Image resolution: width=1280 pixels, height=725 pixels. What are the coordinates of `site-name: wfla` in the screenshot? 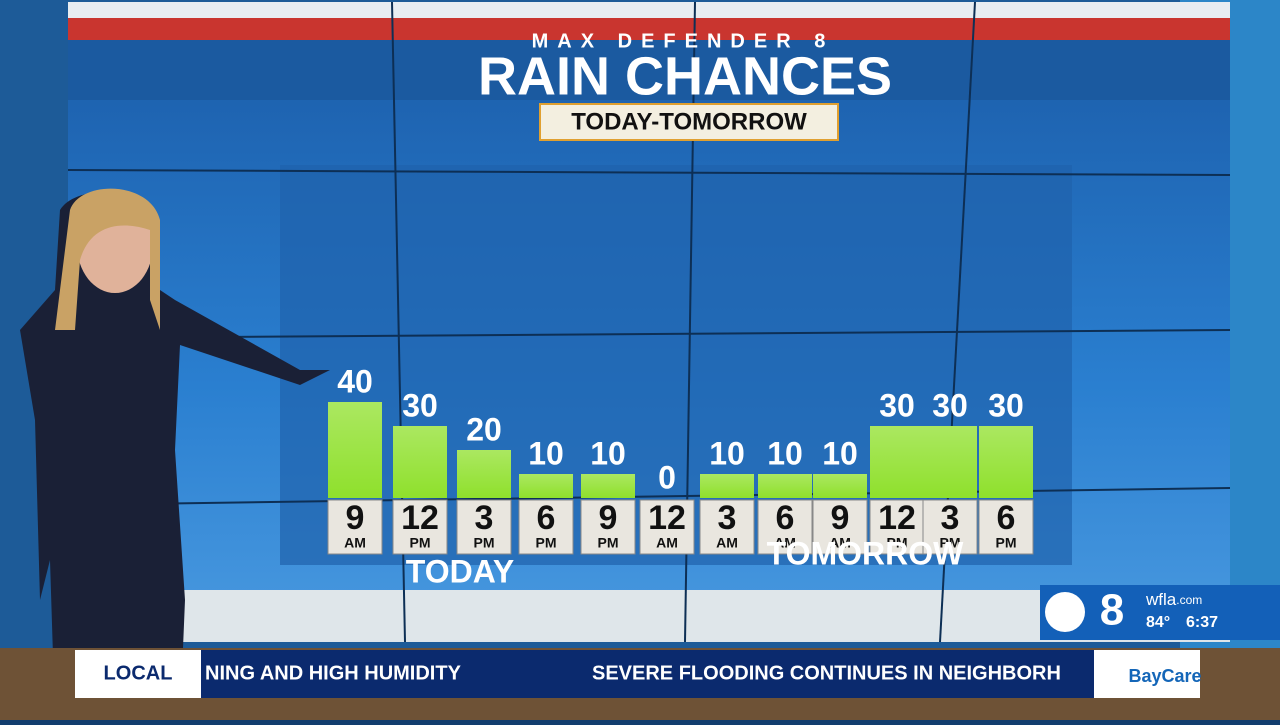 It's located at (1161, 599).